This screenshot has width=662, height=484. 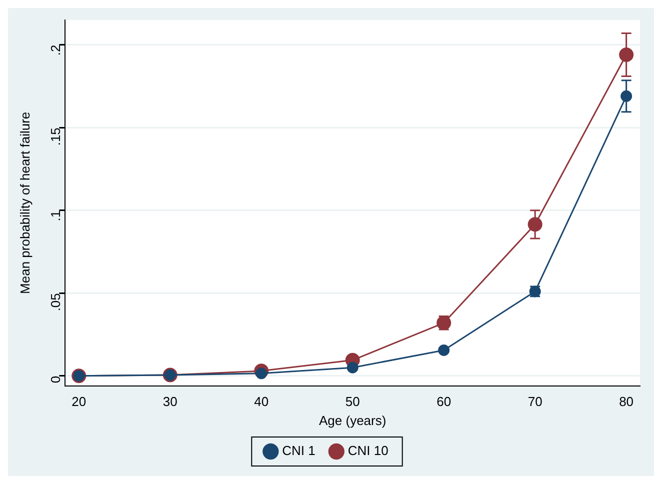 What do you see at coordinates (535, 402) in the screenshot?
I see `x-tick-label: 70` at bounding box center [535, 402].